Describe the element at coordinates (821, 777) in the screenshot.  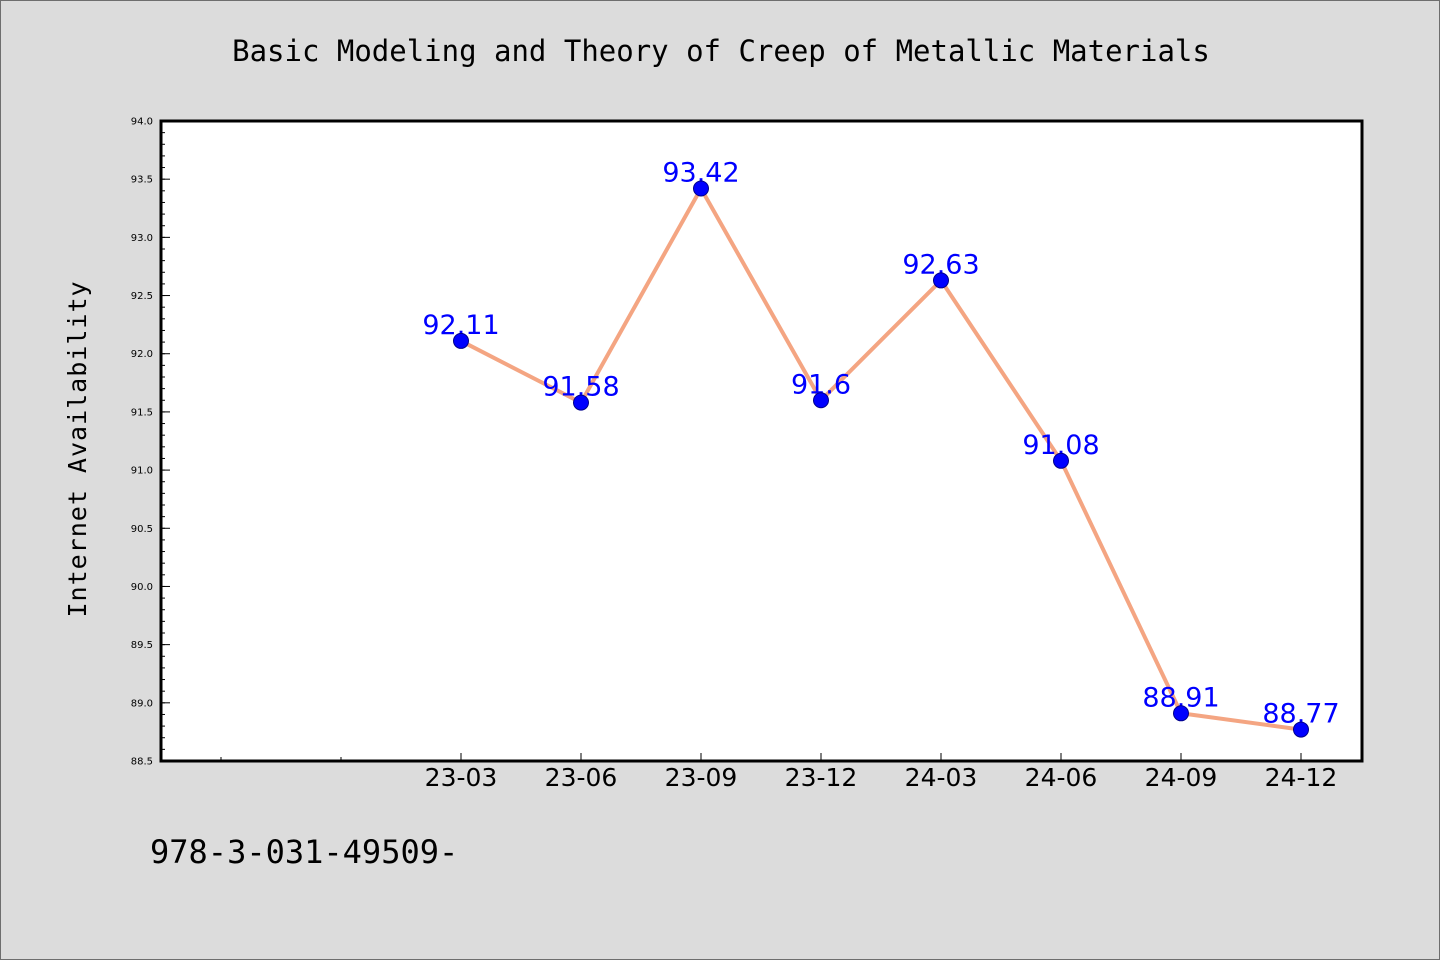
I see `x-tick-label: 23-12` at that location.